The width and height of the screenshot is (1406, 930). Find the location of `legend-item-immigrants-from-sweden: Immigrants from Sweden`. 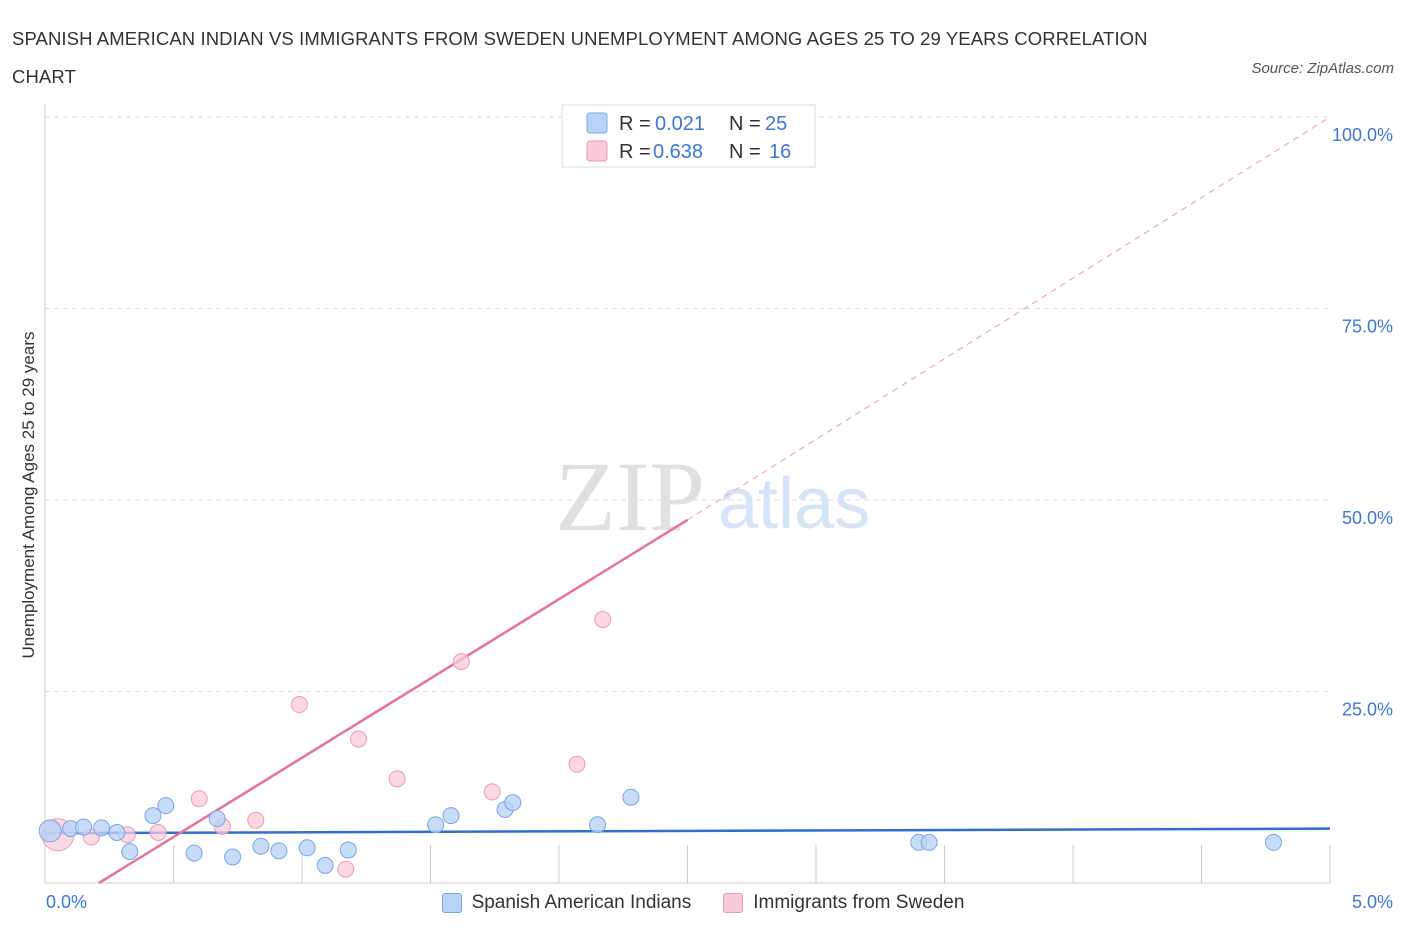

legend-item-immigrants-from-sweden: Immigrants from Sweden is located at coordinates (843, 903).